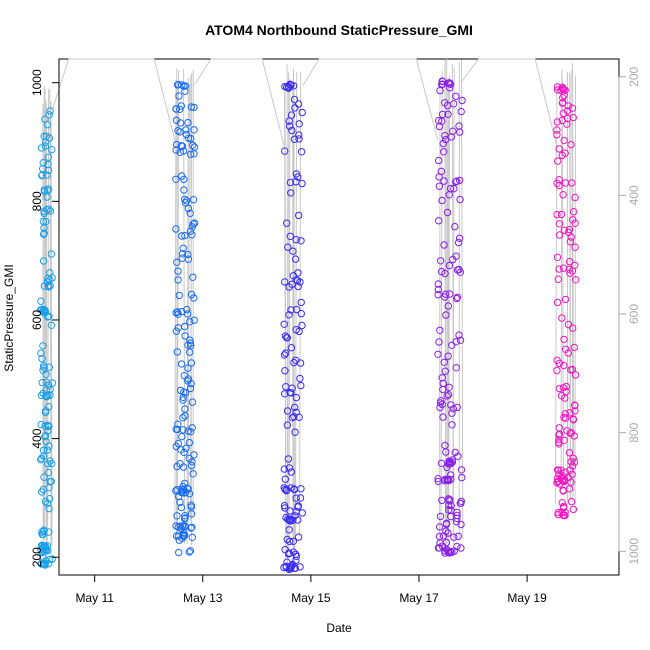  I want to click on secondary-y-tick-label: 600, so click(634, 314).